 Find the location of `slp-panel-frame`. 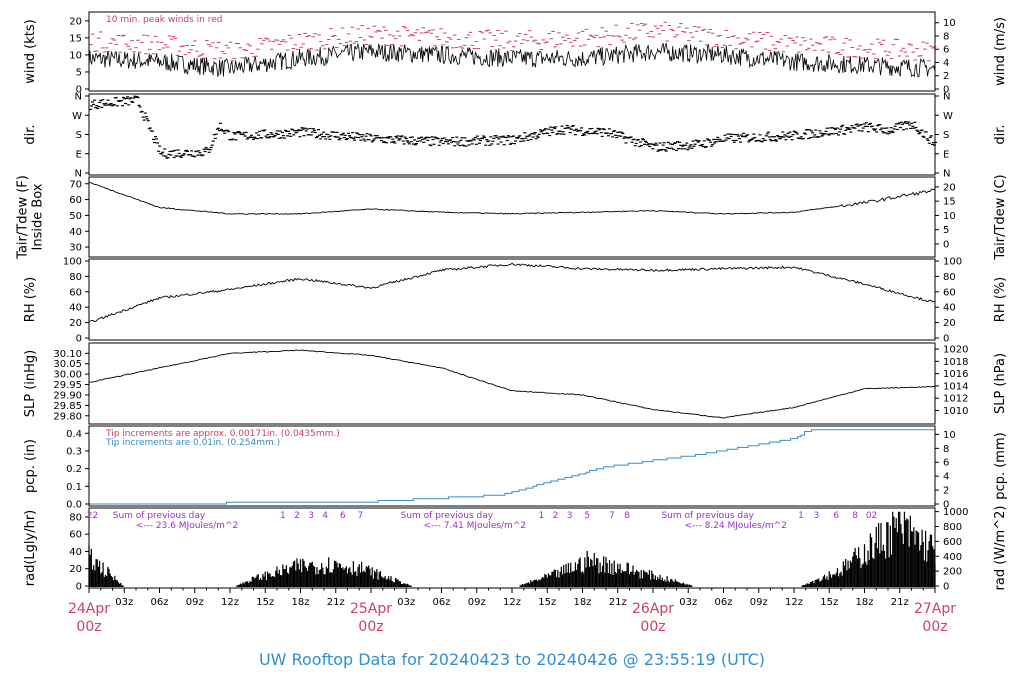

slp-panel-frame is located at coordinates (512, 383).